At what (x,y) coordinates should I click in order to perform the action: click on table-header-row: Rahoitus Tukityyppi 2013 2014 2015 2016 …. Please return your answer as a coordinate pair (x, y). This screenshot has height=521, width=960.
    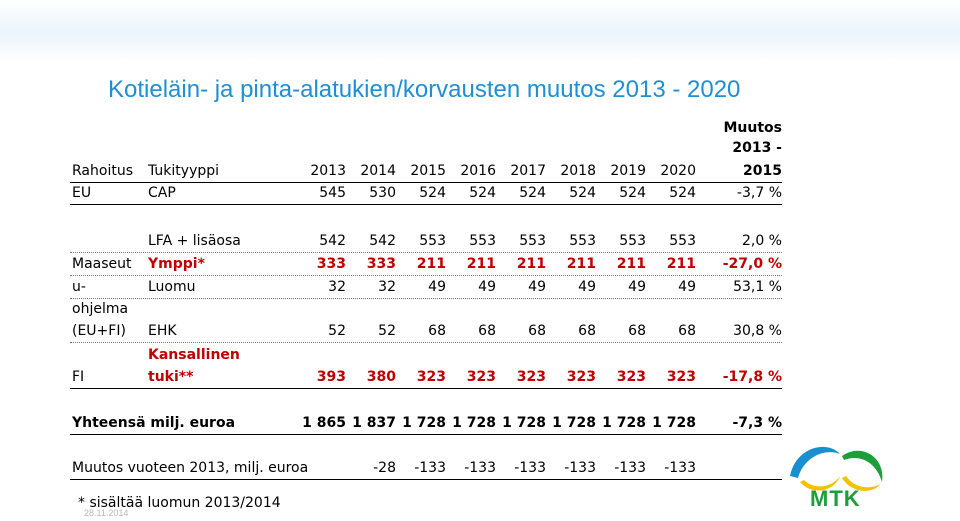
    Looking at the image, I should click on (426, 171).